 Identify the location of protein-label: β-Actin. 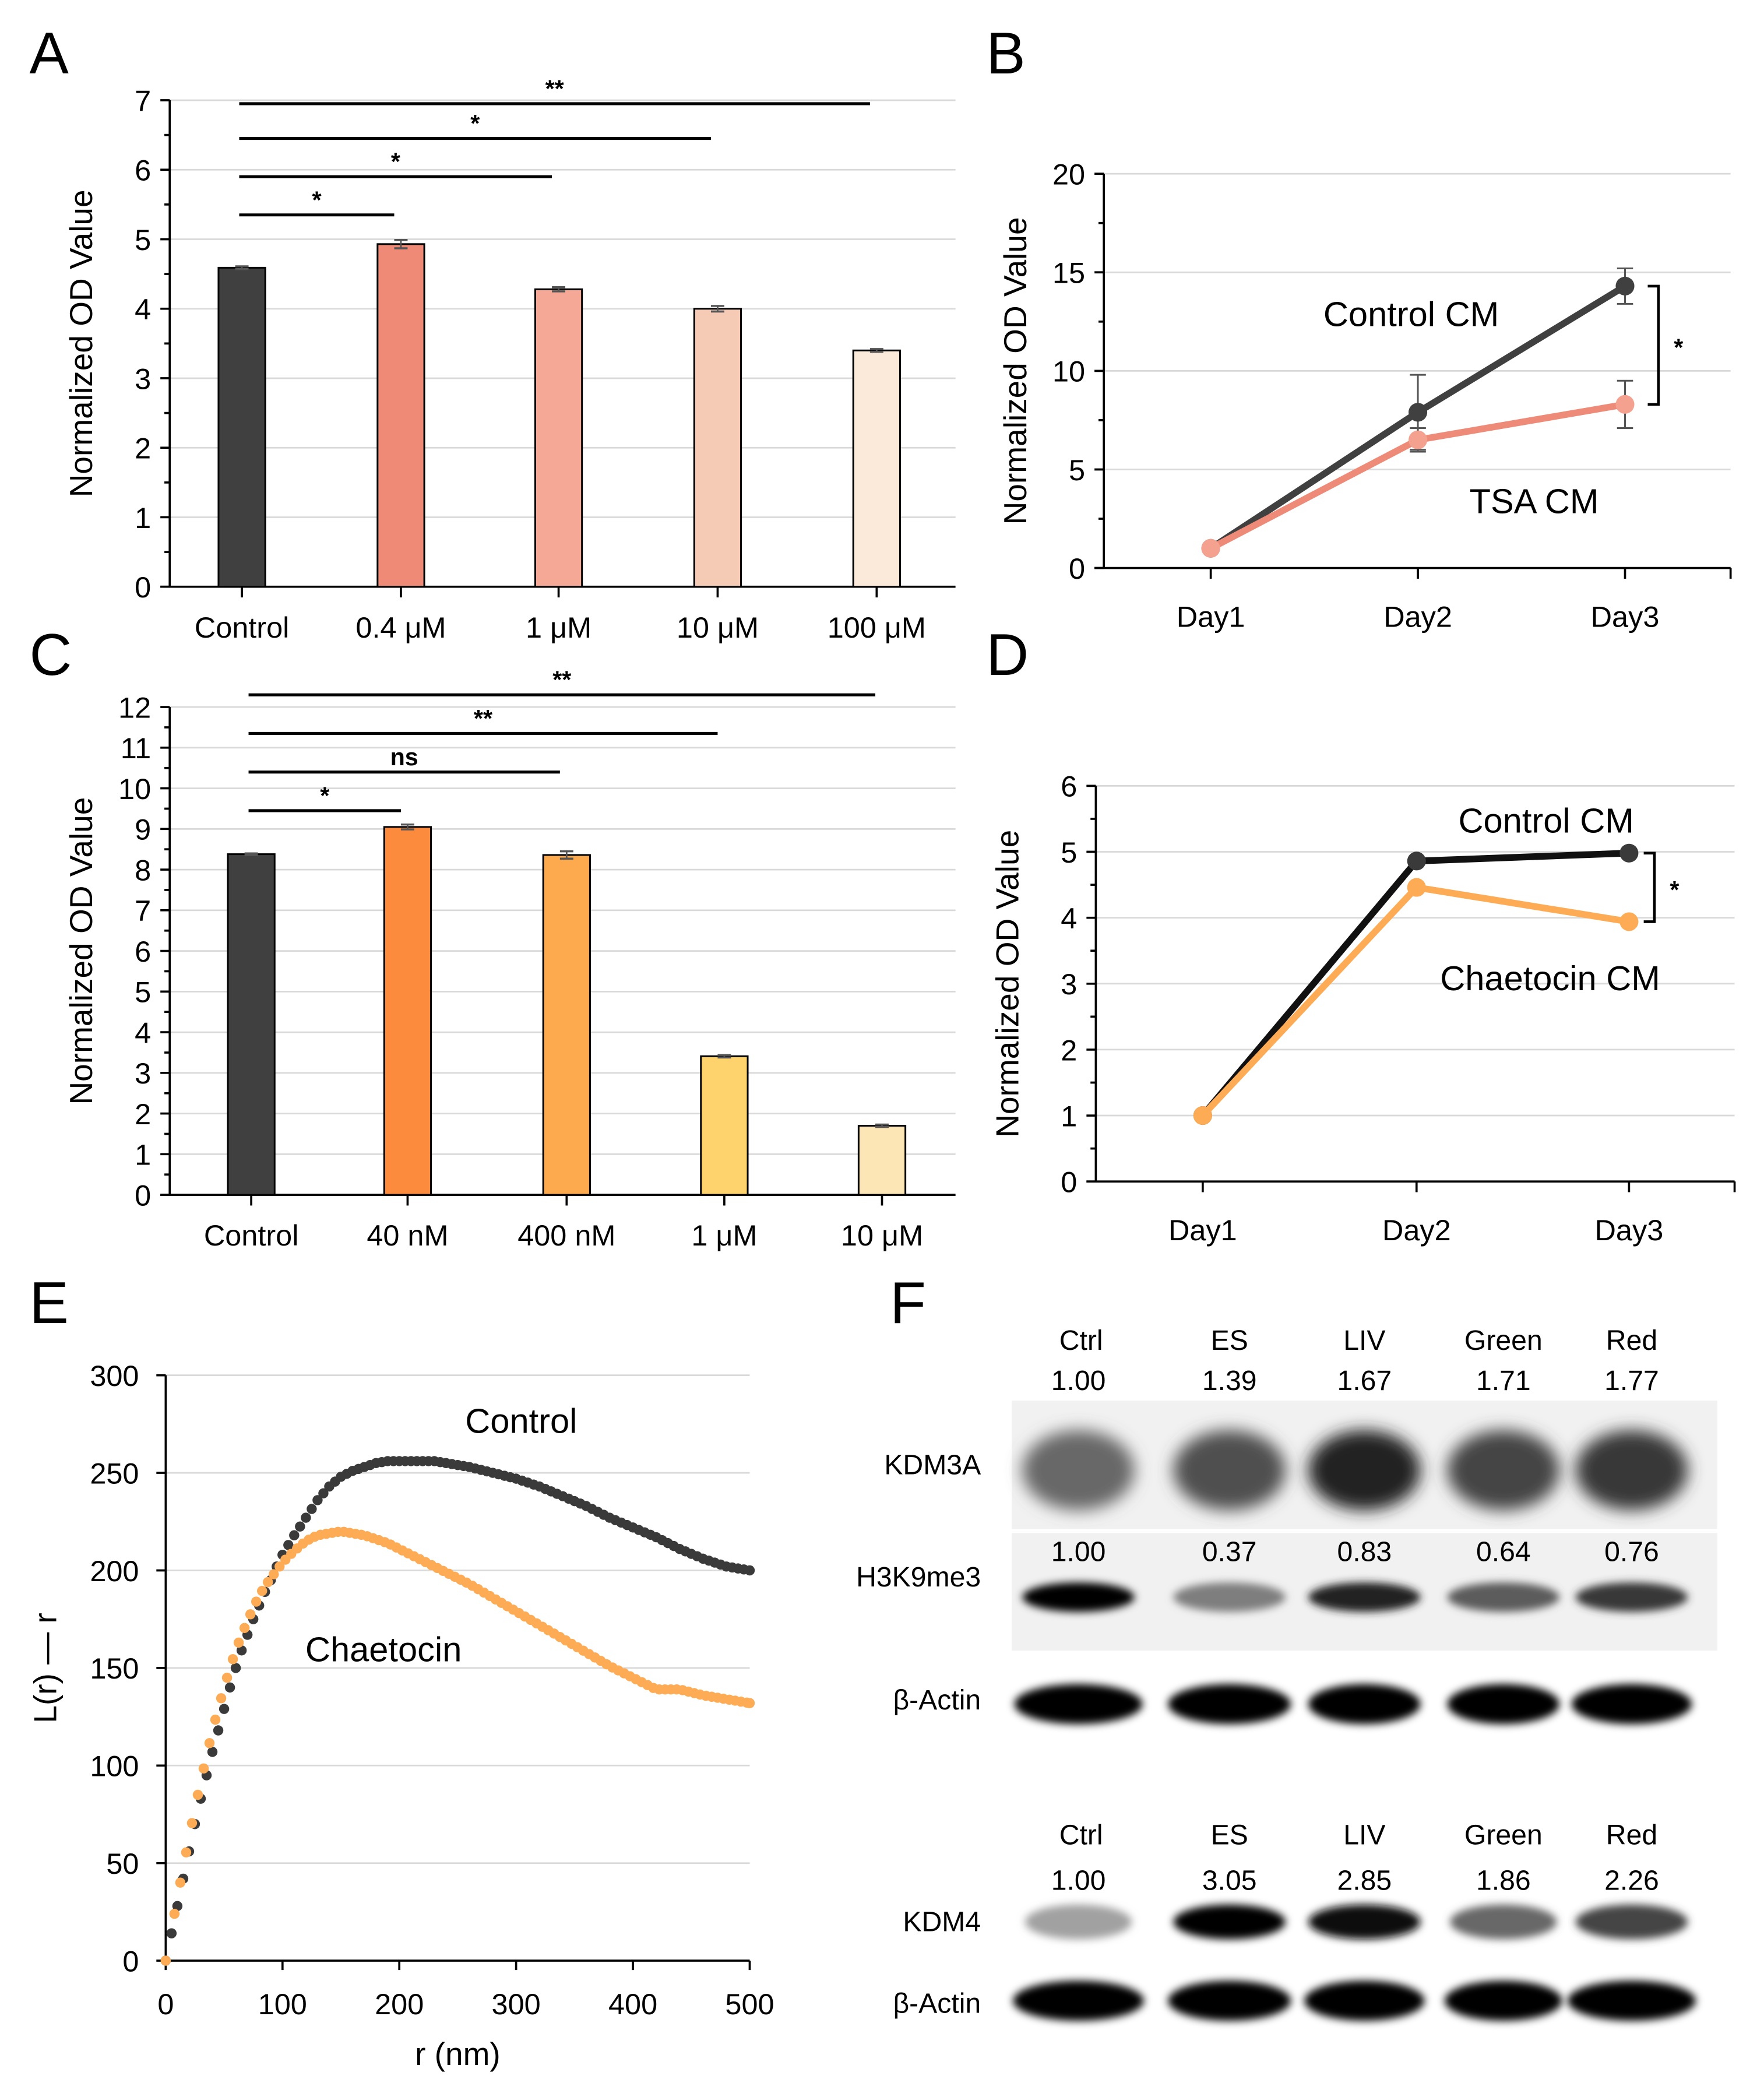
(937, 1700).